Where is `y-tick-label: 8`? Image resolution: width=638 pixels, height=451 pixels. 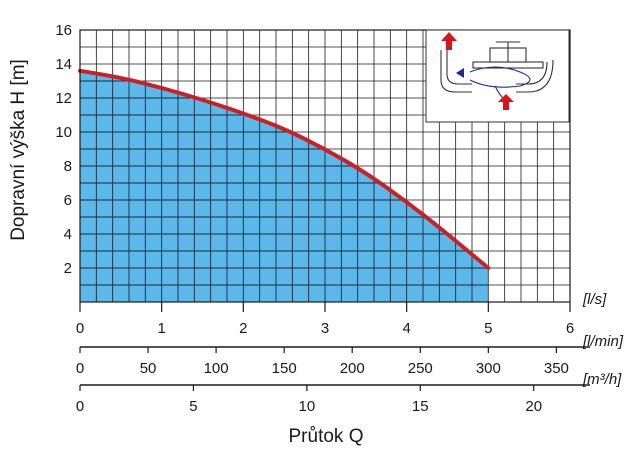
y-tick-label: 8 is located at coordinates (68, 166).